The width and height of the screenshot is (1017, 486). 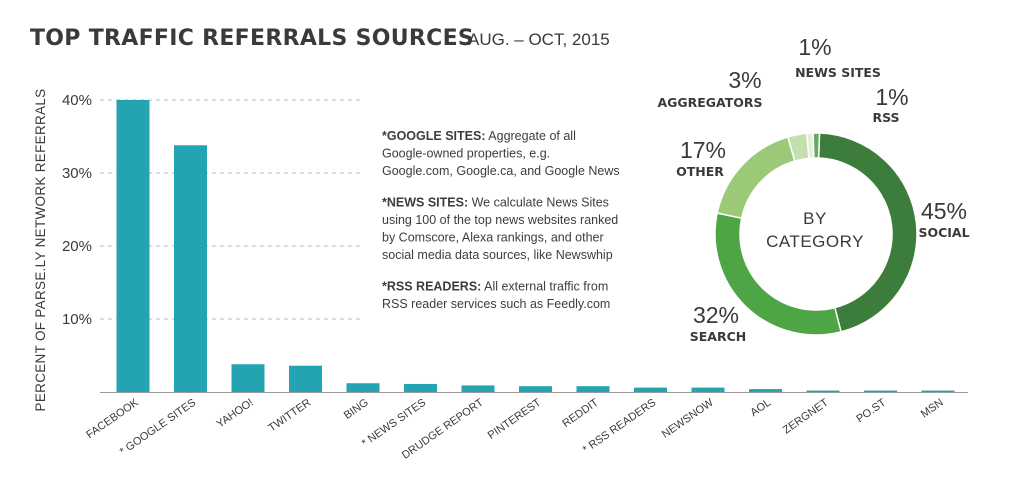 I want to click on x-tick-label: ZERGNET, so click(x=806, y=416).